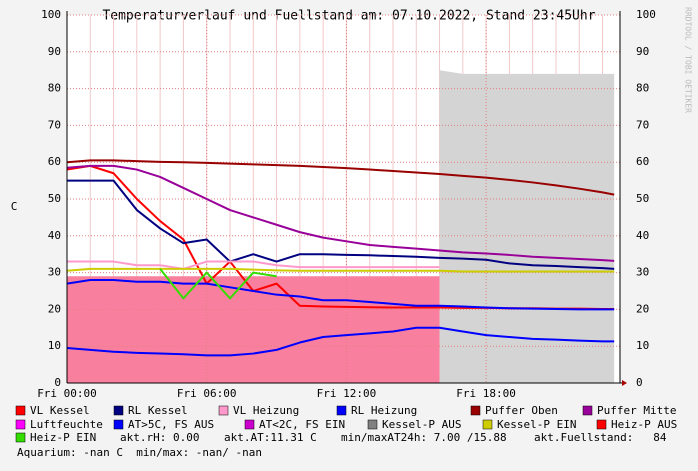  What do you see at coordinates (67, 393) in the screenshot?
I see `x-tick-label: Fri 00:00` at bounding box center [67, 393].